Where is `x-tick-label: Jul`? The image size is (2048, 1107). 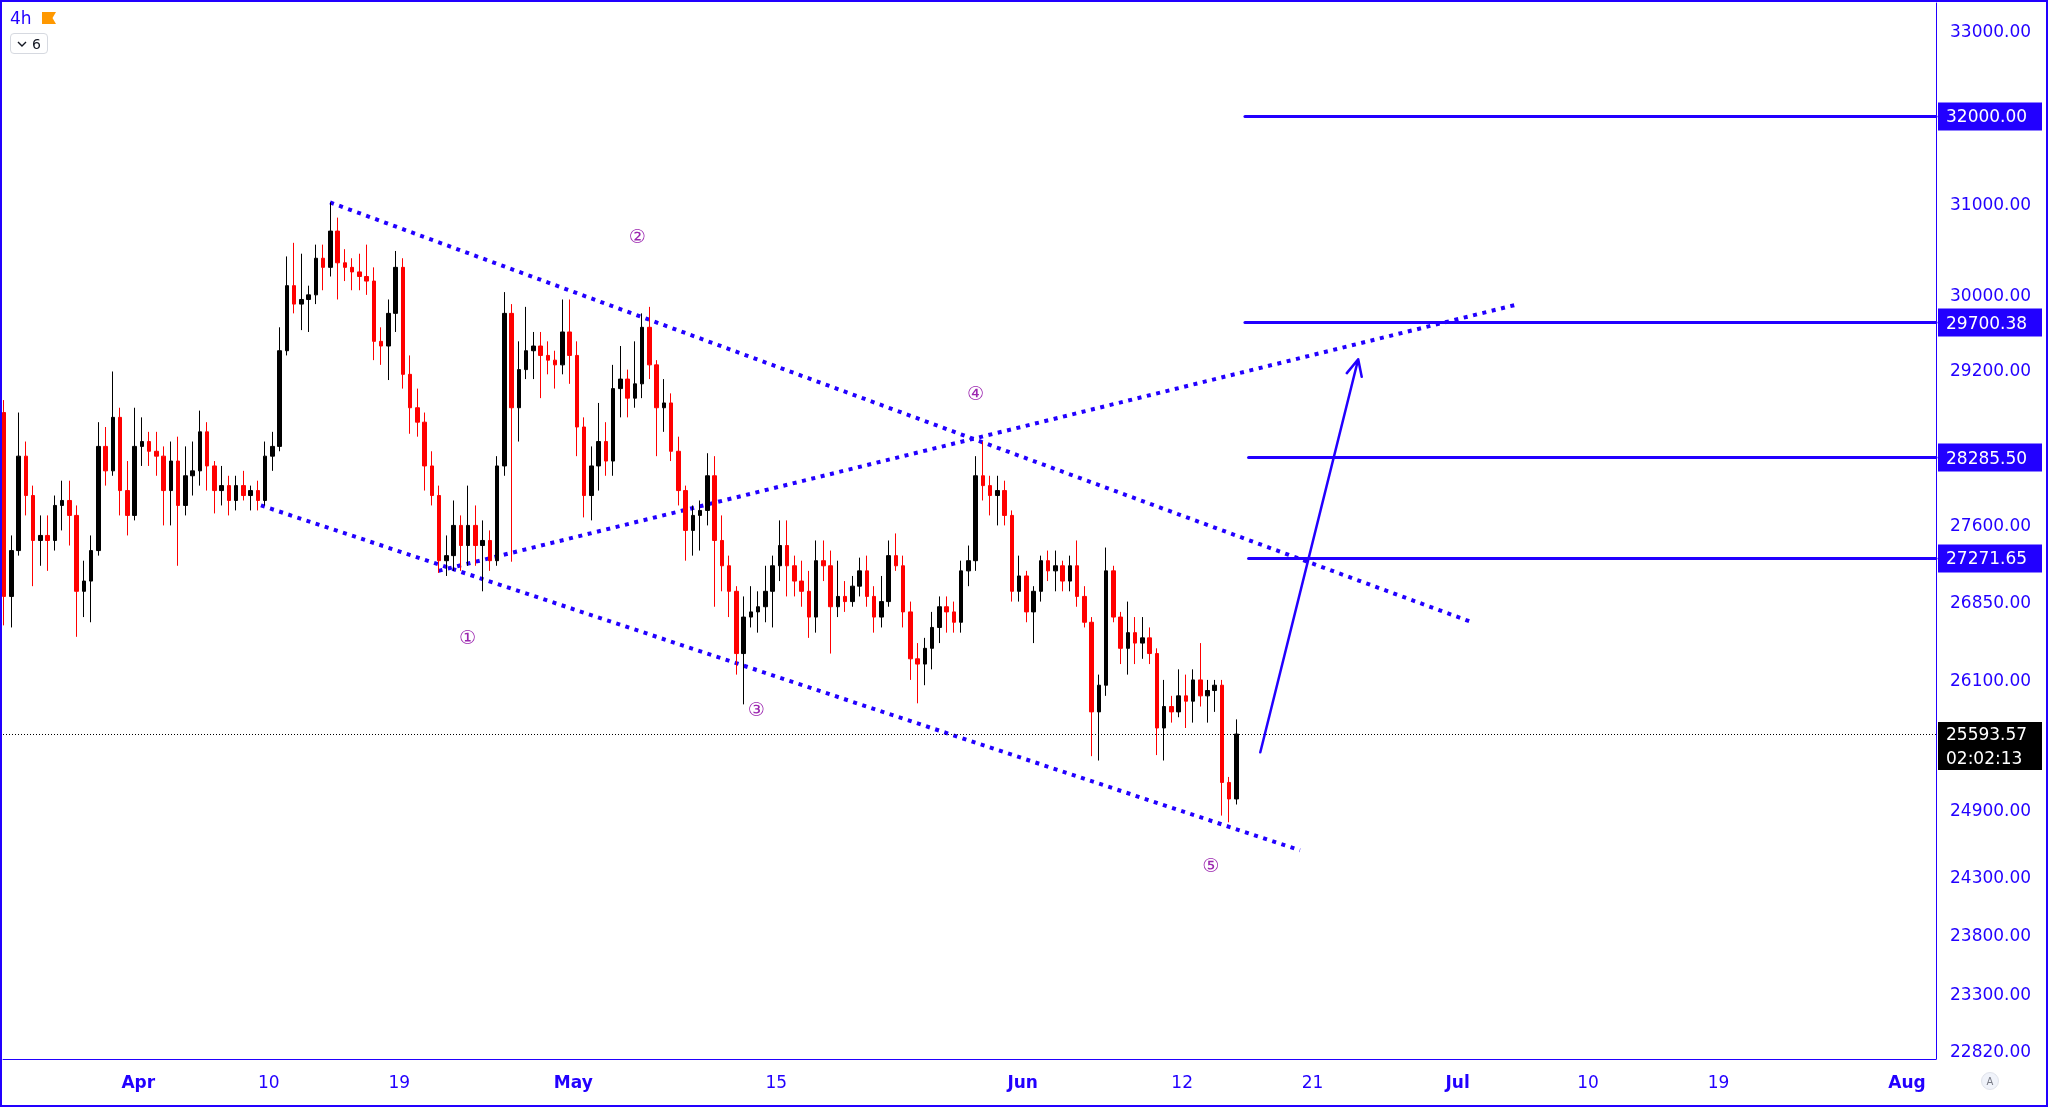
x-tick-label: Jul is located at coordinates (1457, 1081).